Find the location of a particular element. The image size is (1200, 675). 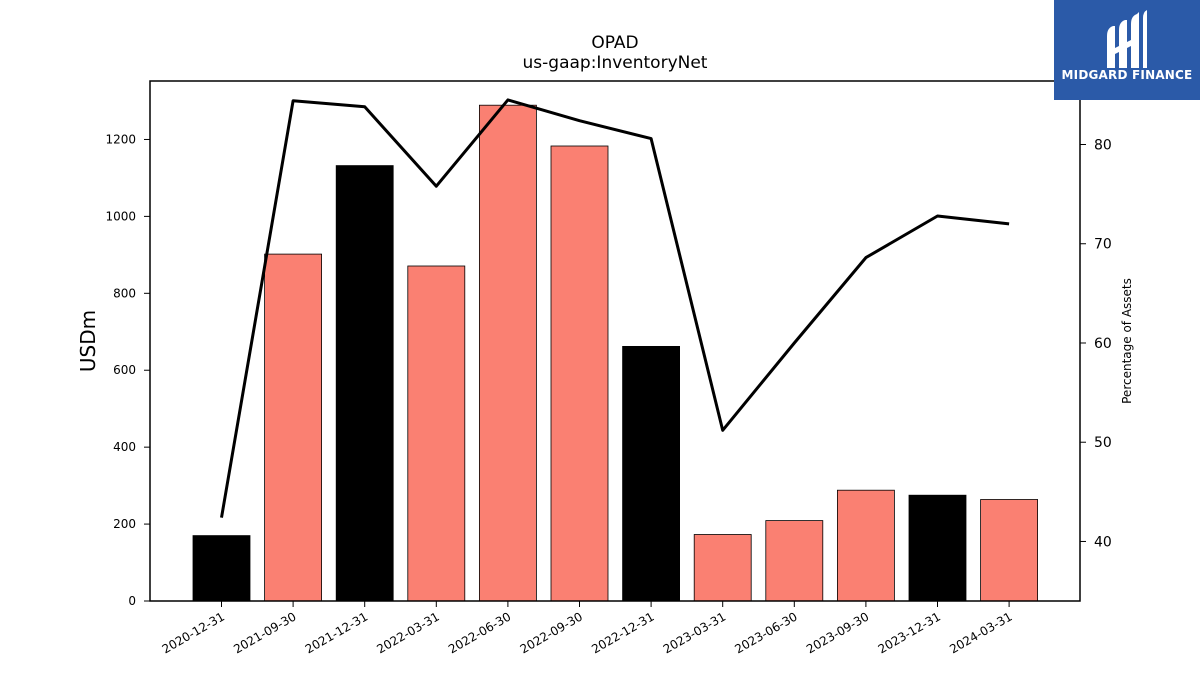

x-tick-label: 2023-09-30 is located at coordinates (837, 632).